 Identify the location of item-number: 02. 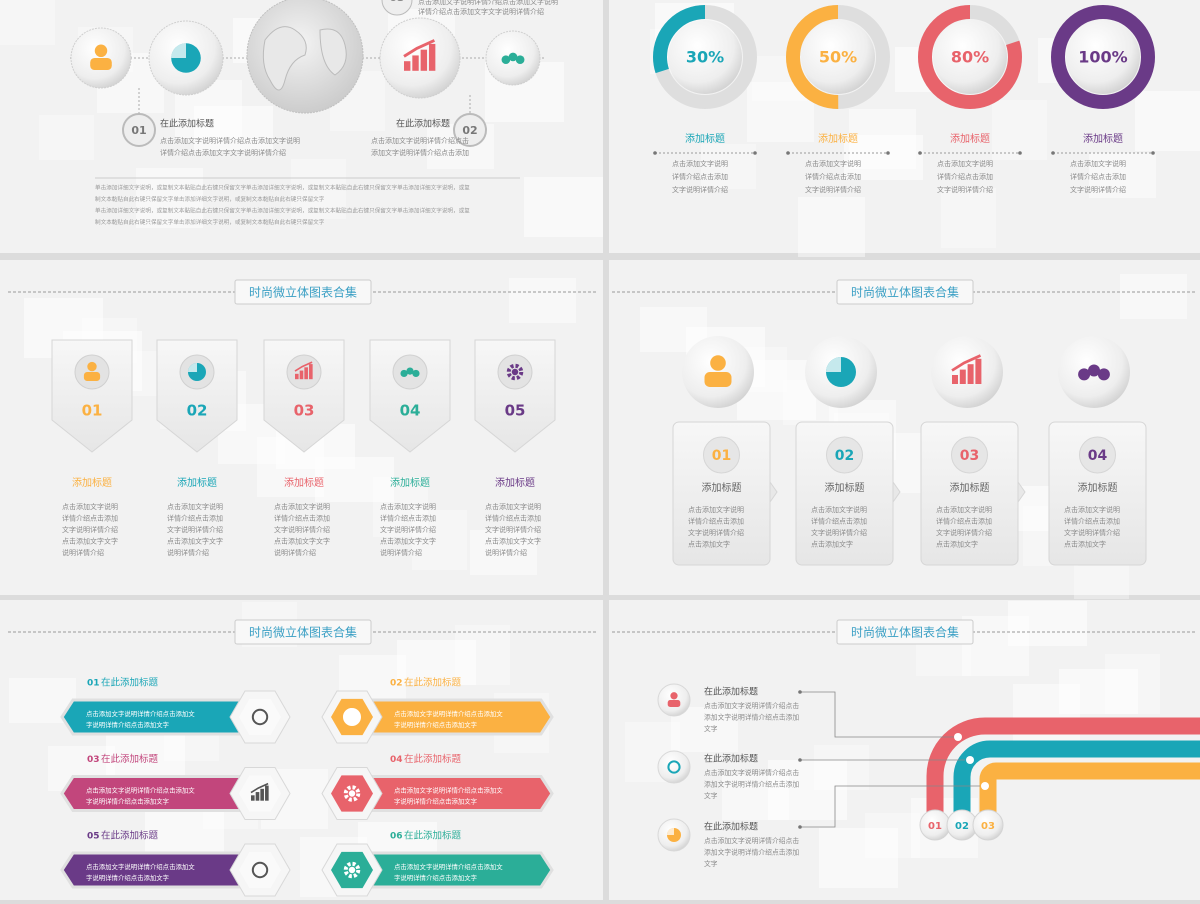
(197, 411).